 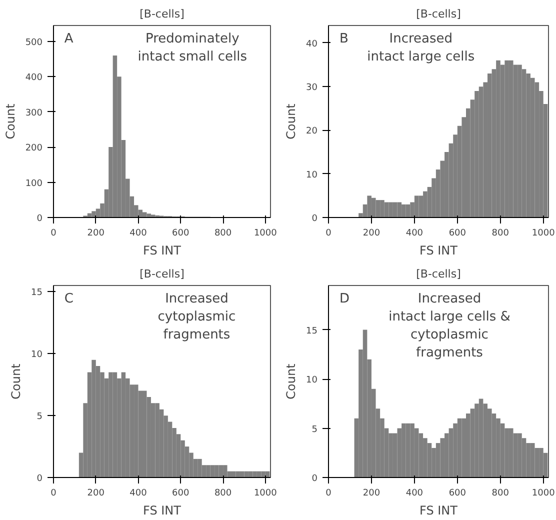 What do you see at coordinates (344, 38) in the screenshot?
I see `annotation: B` at bounding box center [344, 38].